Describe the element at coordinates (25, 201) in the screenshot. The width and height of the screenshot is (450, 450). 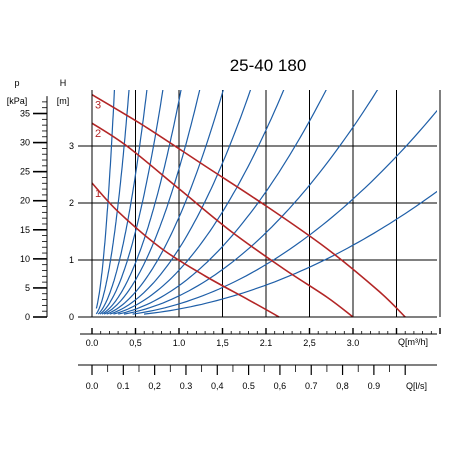
I see `pressure-tick-label: 20` at that location.